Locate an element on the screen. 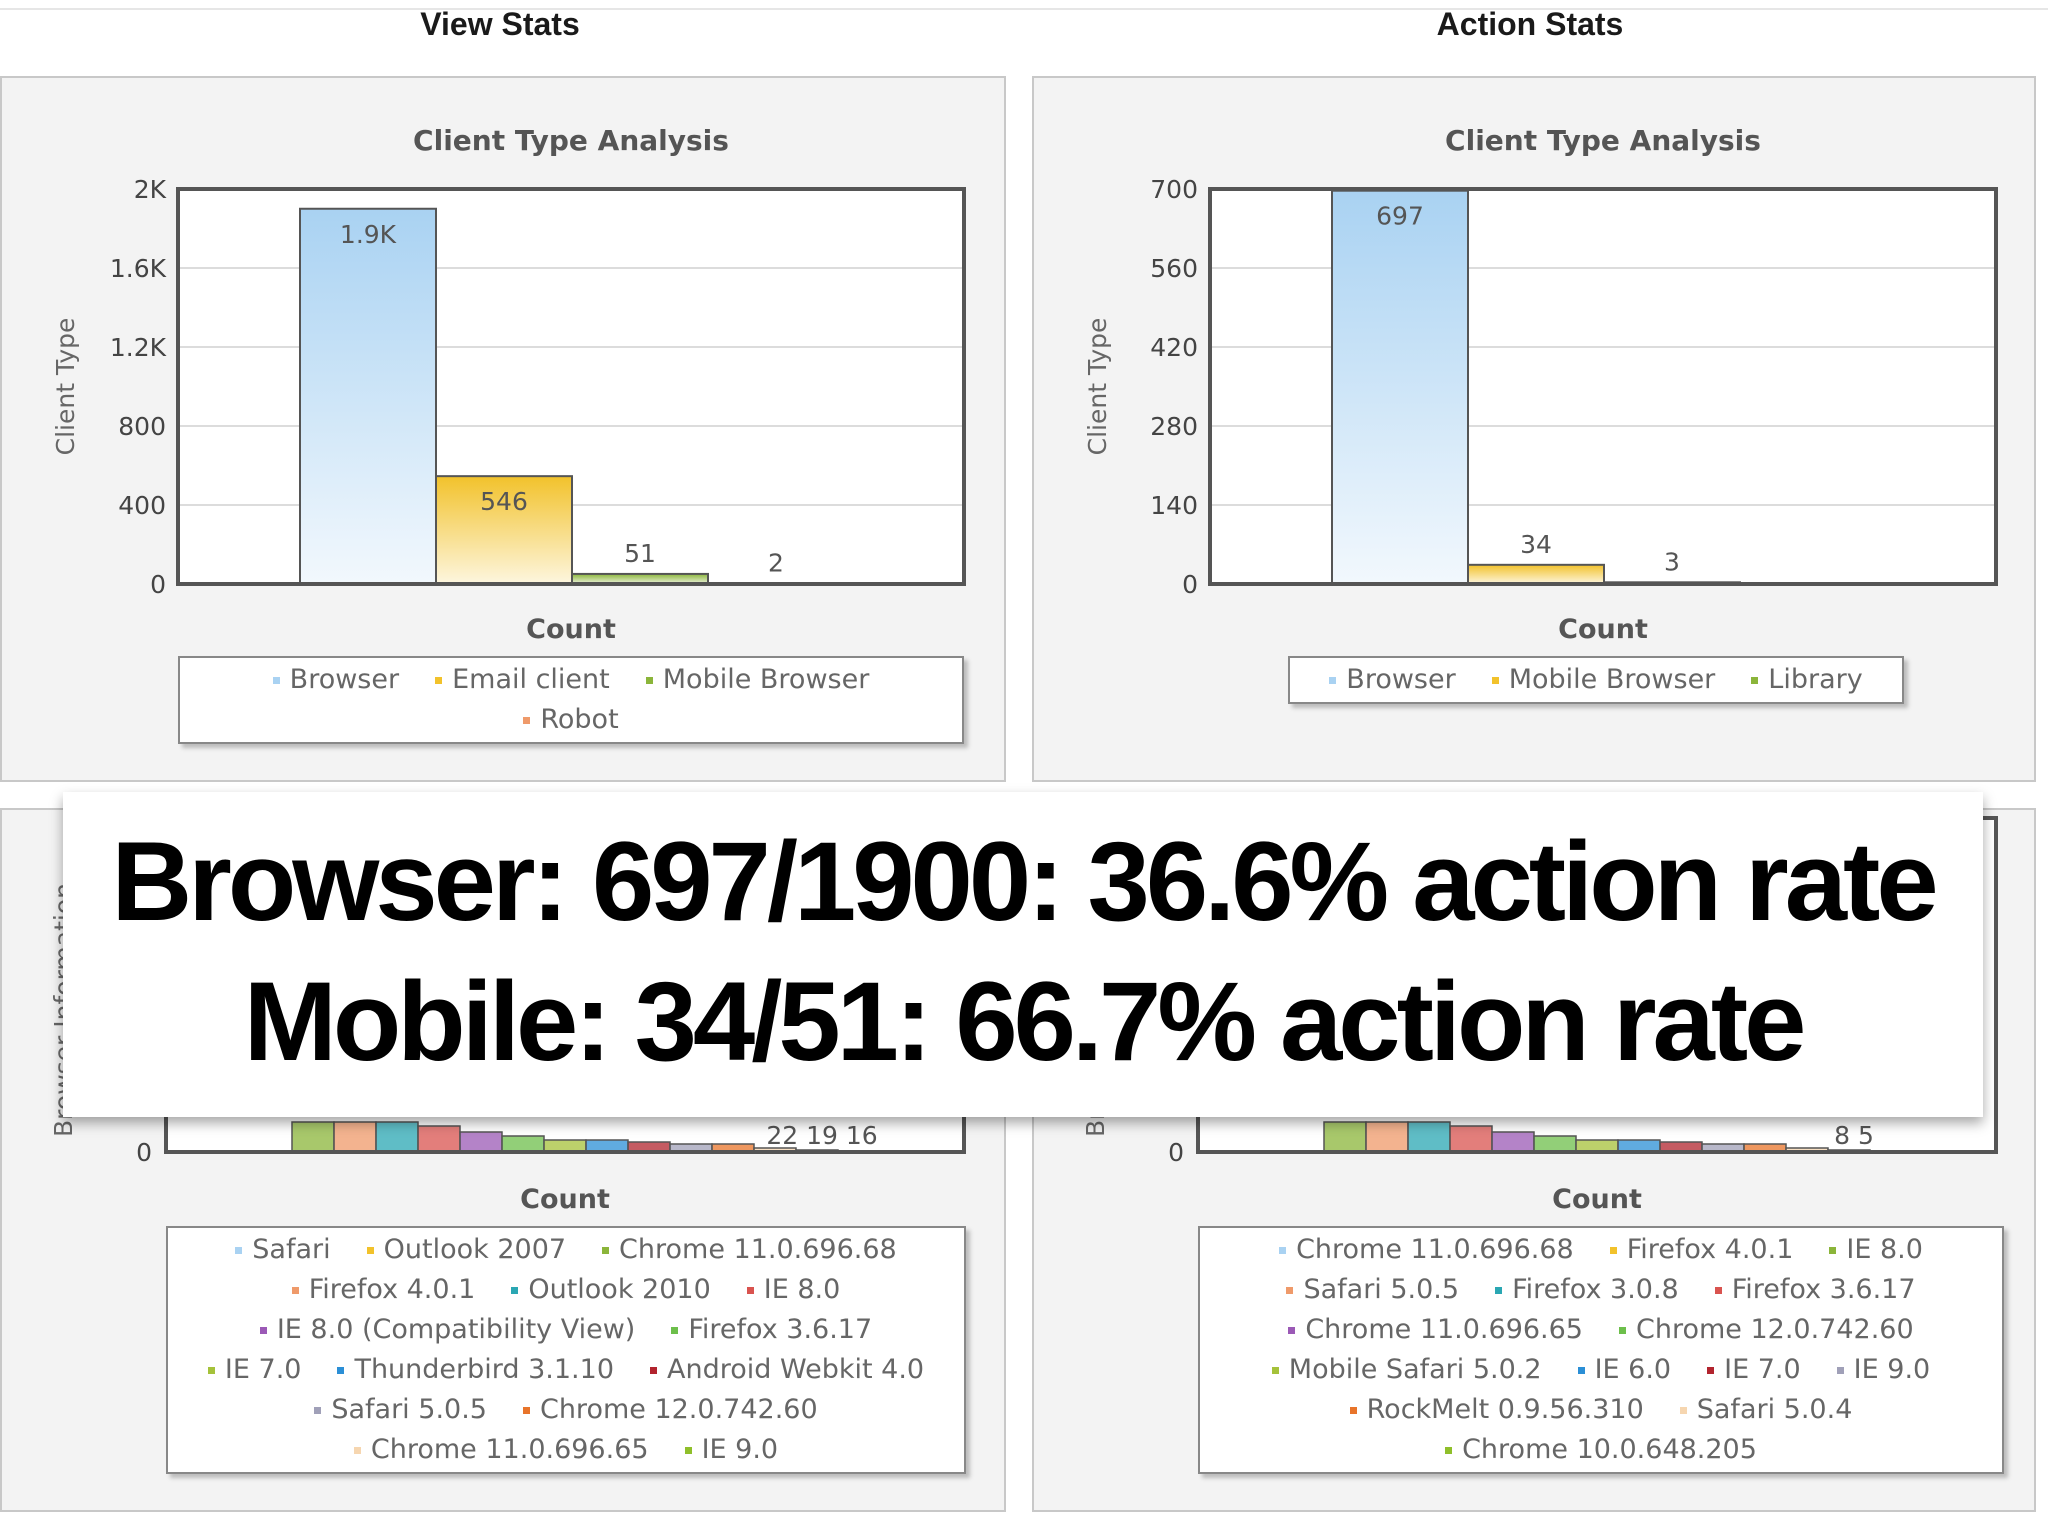  legend-item: Safari 5.0.5 is located at coordinates (1372, 1290).